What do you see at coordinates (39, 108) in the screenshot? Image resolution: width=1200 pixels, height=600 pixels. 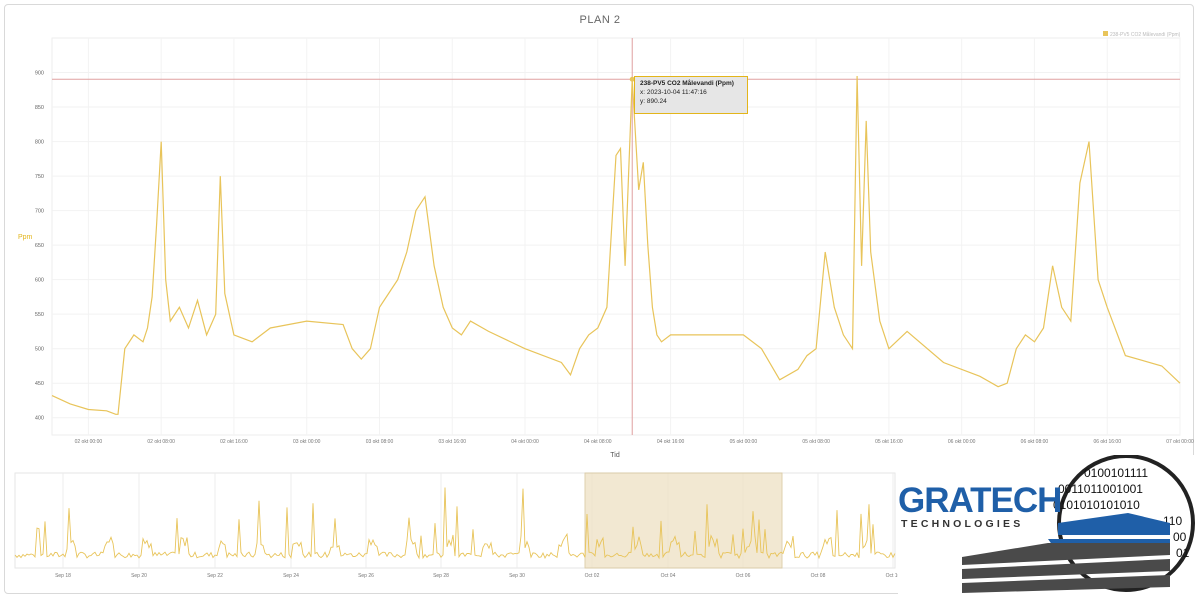 I see `y-tick-label: 850` at bounding box center [39, 108].